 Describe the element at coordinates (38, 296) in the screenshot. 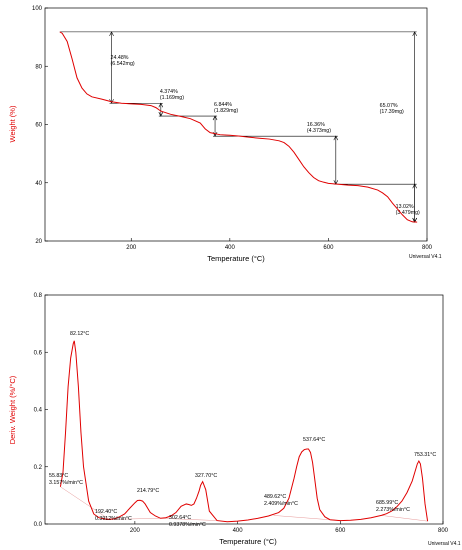

I see `y-tick-label: 0.8` at that location.